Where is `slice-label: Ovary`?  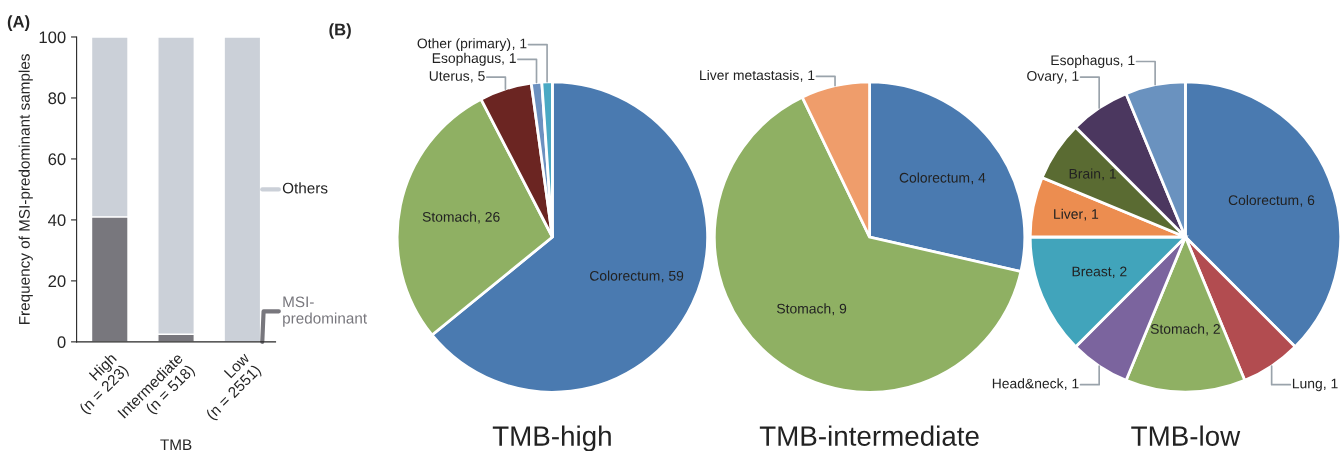
slice-label: Ovary is located at coordinates (1045, 77).